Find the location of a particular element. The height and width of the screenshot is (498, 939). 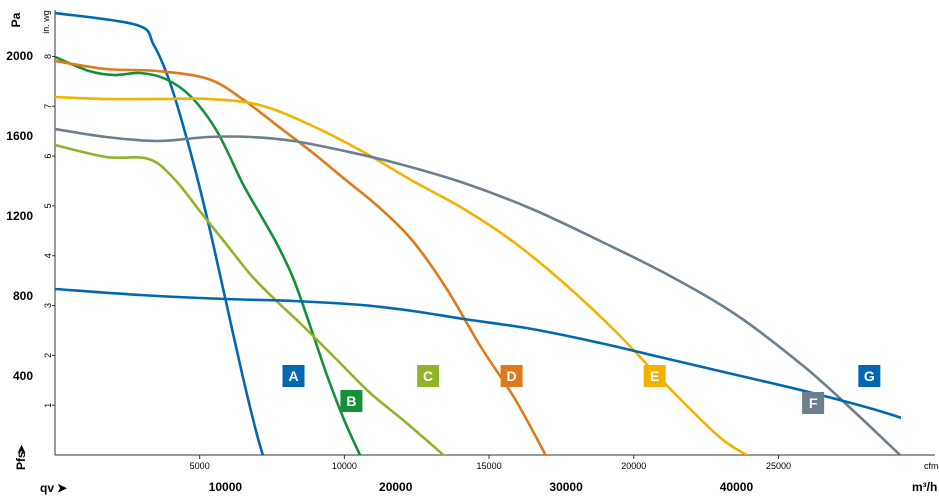

curve-label-box-c is located at coordinates (428, 376).